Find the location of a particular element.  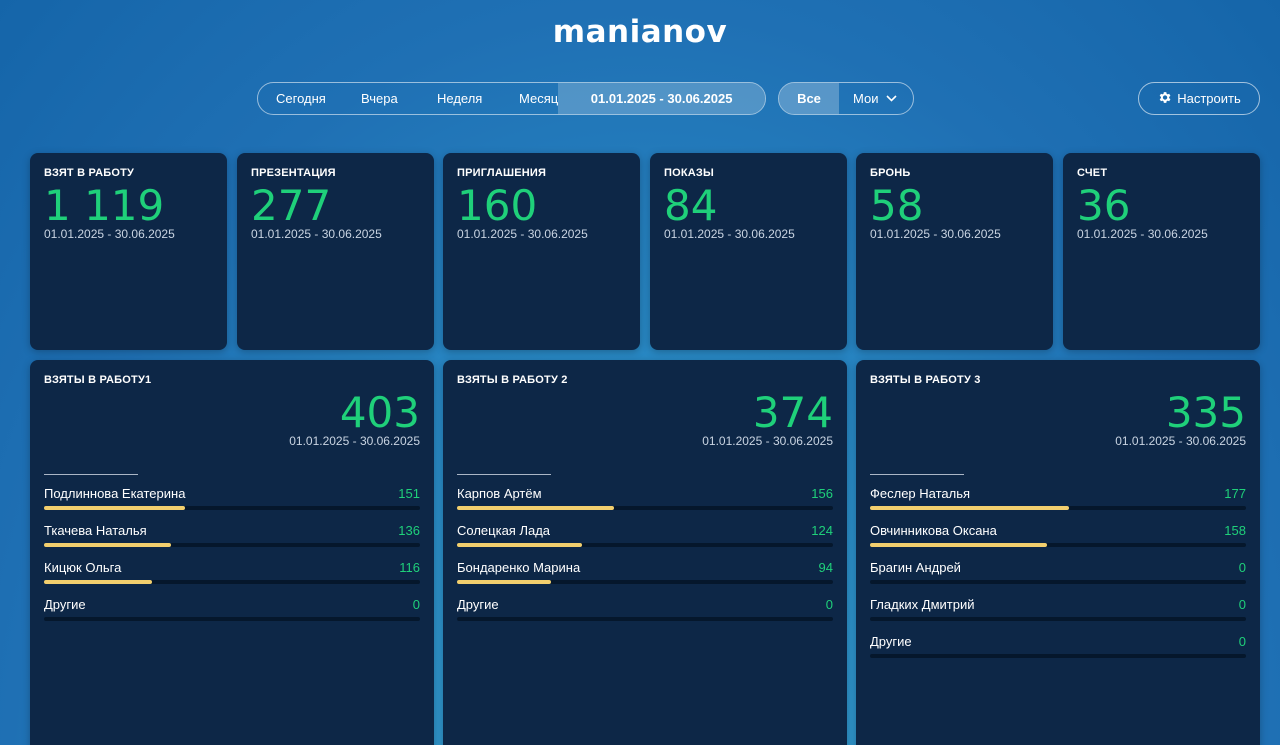

period-week-button: Неделя is located at coordinates (460, 98).